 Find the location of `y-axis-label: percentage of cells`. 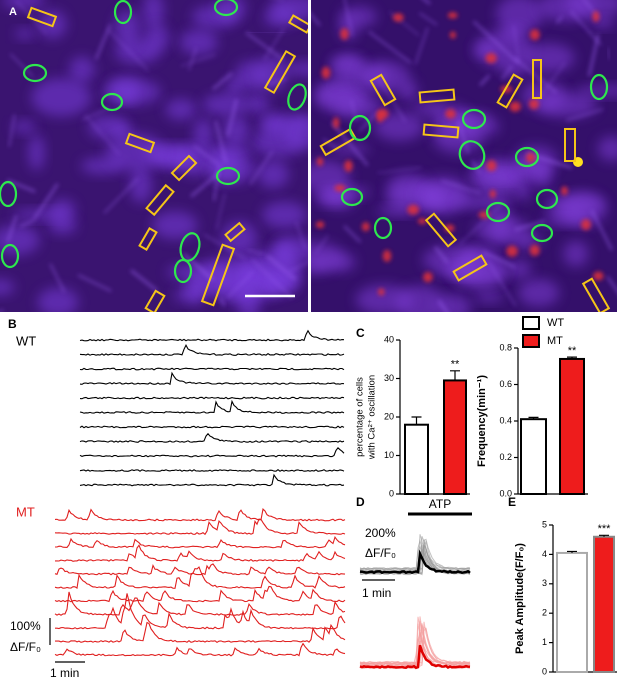

y-axis-label: percentage of cells is located at coordinates (360, 417).